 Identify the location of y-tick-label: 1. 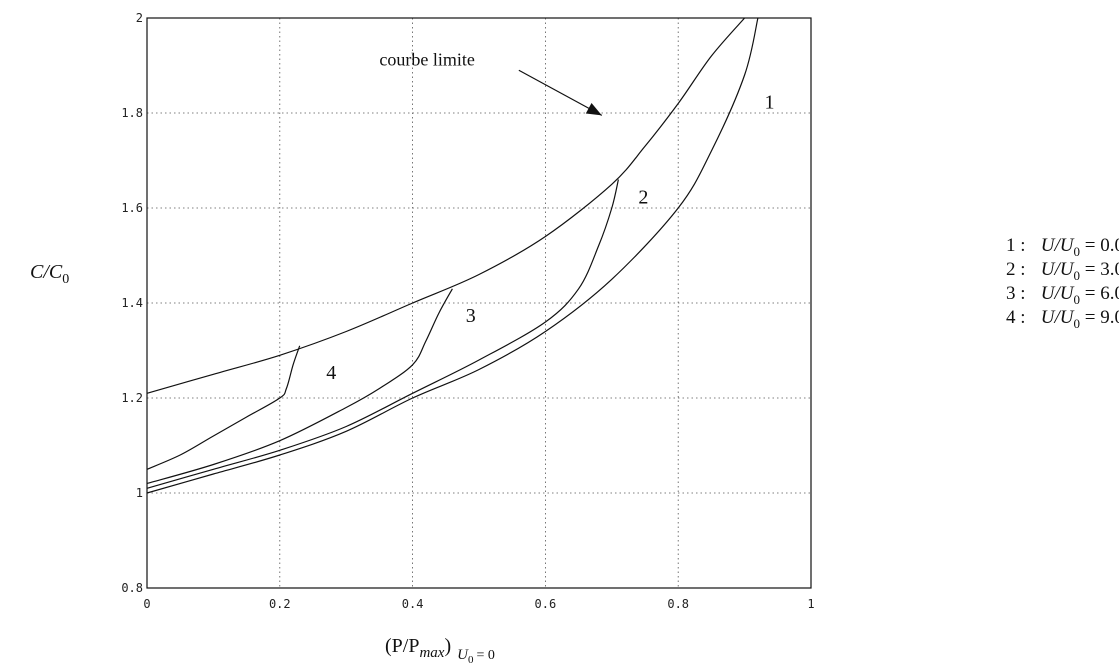
(139, 493).